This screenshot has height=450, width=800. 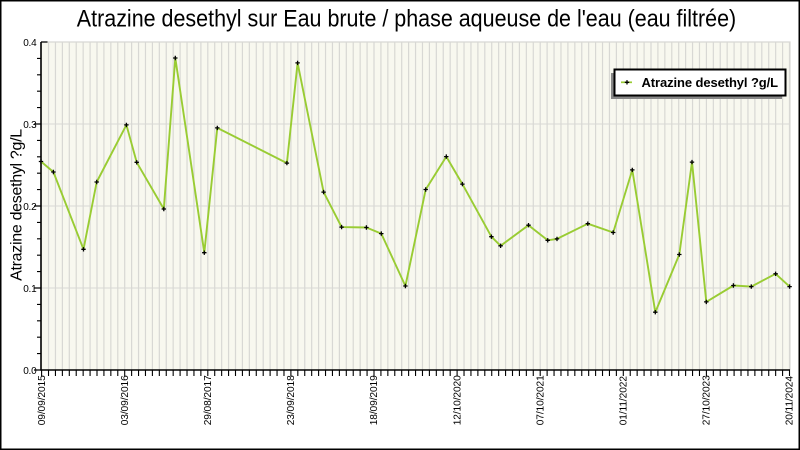 What do you see at coordinates (30, 207) in the screenshot?
I see `svg-text: 0.2` at bounding box center [30, 207].